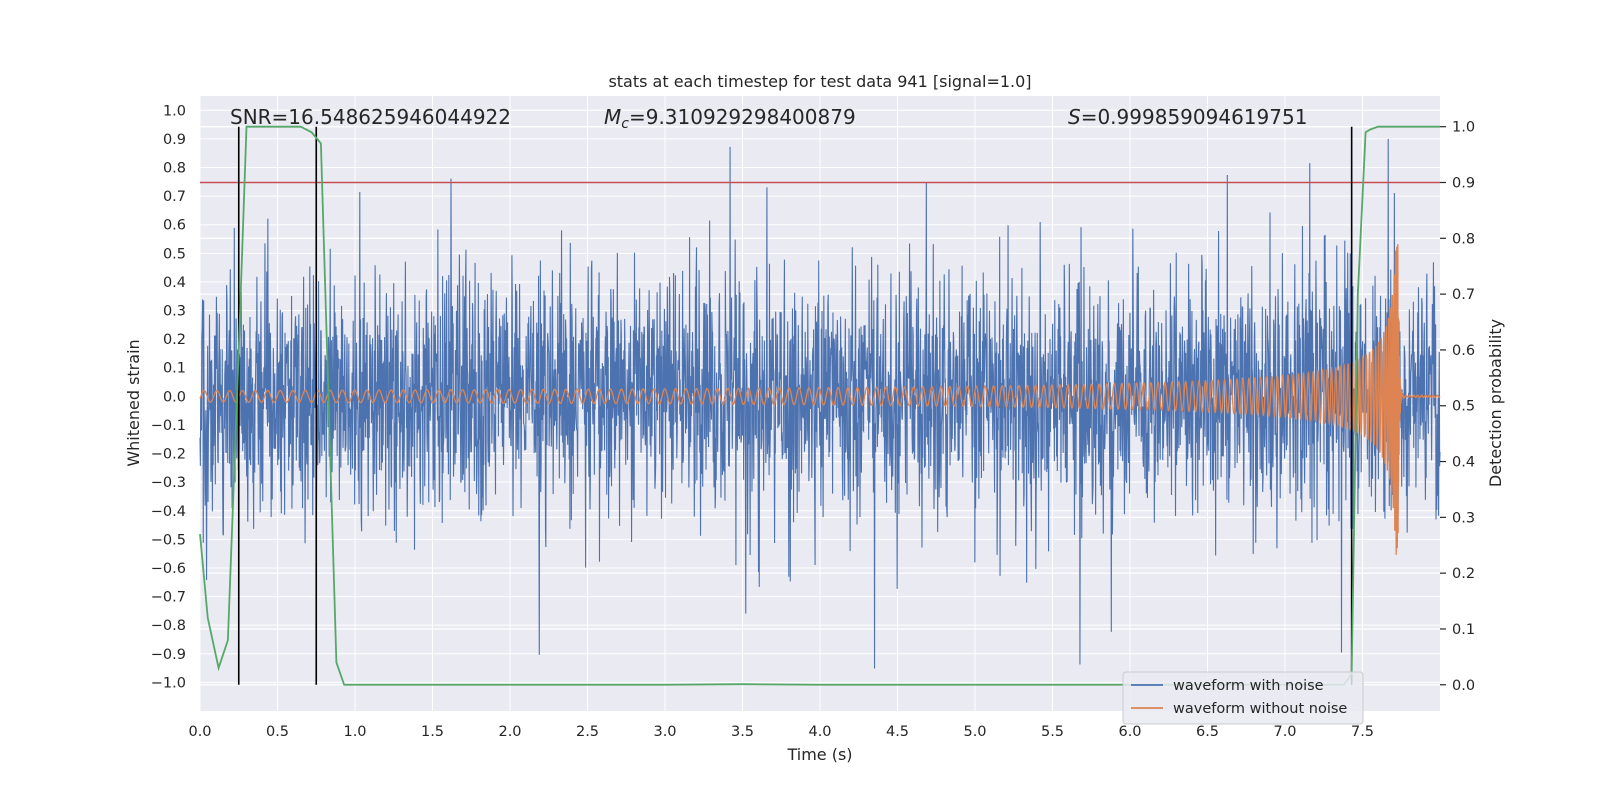  Describe the element at coordinates (174, 111) in the screenshot. I see `y-tick-label: 1.0` at that location.